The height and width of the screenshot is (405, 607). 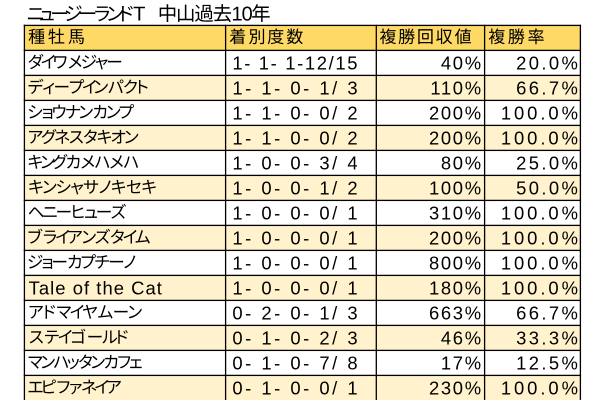 I want to click on svg-text: 50.0%, so click(x=548, y=188).